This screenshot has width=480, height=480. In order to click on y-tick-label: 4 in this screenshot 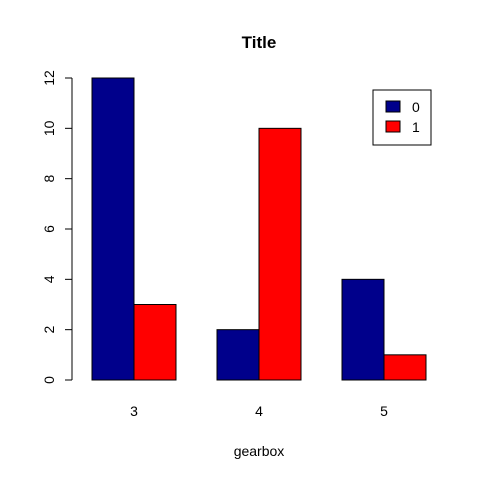, I will do `click(49, 279)`.